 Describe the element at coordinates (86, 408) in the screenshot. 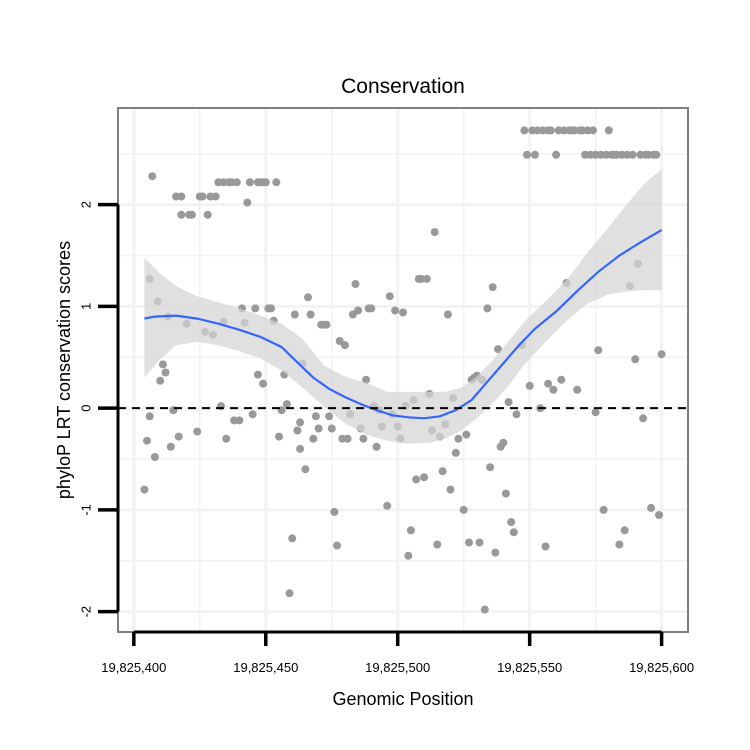

I see `y-tick-label: 0` at that location.